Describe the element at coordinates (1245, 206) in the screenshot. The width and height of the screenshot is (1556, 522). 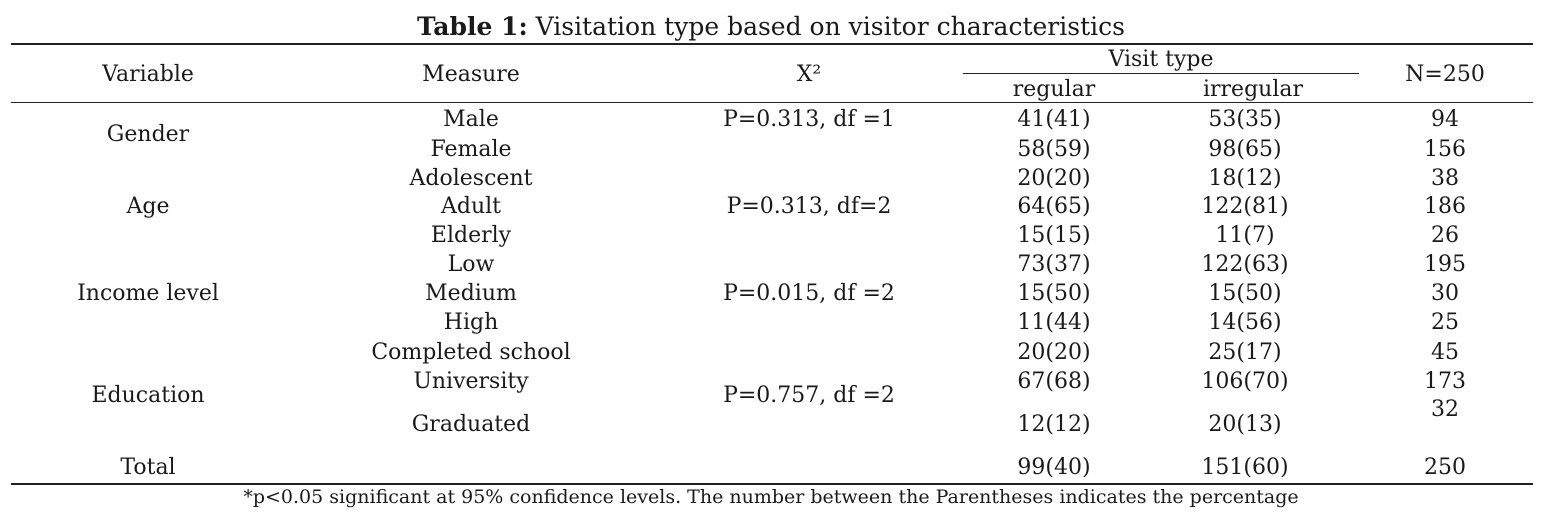
I see `irregular-cell: 122(81)` at that location.